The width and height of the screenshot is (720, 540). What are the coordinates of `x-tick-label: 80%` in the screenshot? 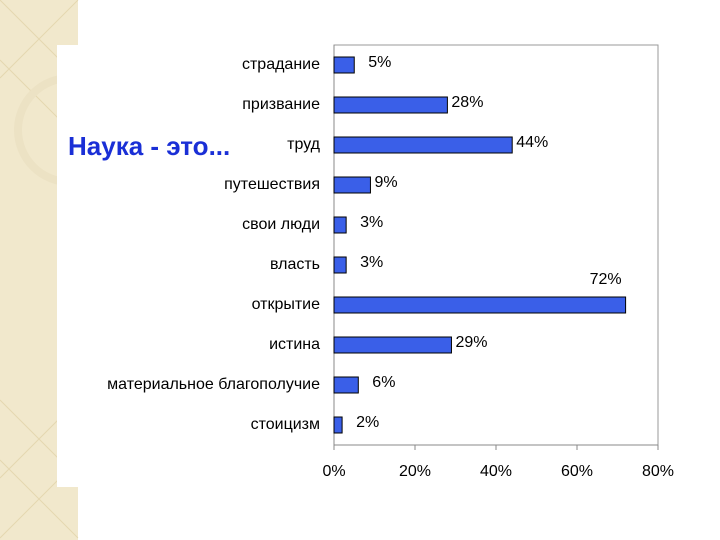 It's located at (658, 471).